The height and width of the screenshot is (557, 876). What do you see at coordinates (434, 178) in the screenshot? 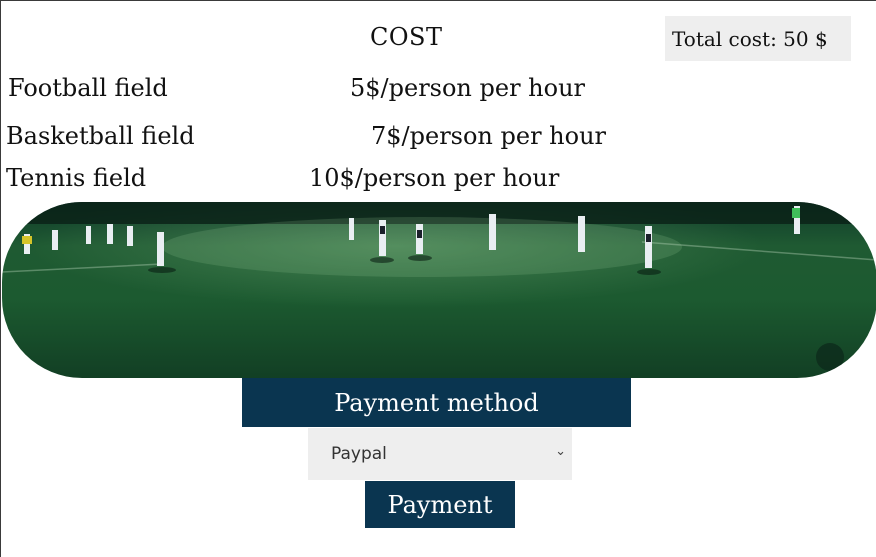
I see `field-price: 10$/person per hour` at bounding box center [434, 178].